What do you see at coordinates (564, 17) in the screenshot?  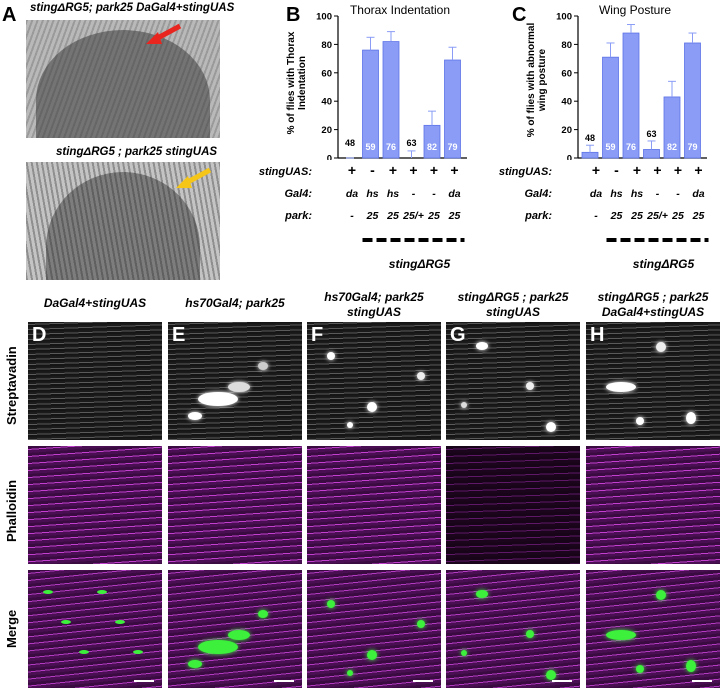 I see `wing-ytick-label-100: 100` at bounding box center [564, 17].